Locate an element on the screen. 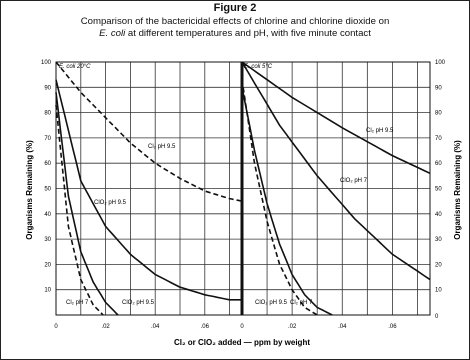 Image resolution: width=470 pixels, height=360 pixels. label-right-cl2-ph7: Cl₂ pH 7 is located at coordinates (301, 303).